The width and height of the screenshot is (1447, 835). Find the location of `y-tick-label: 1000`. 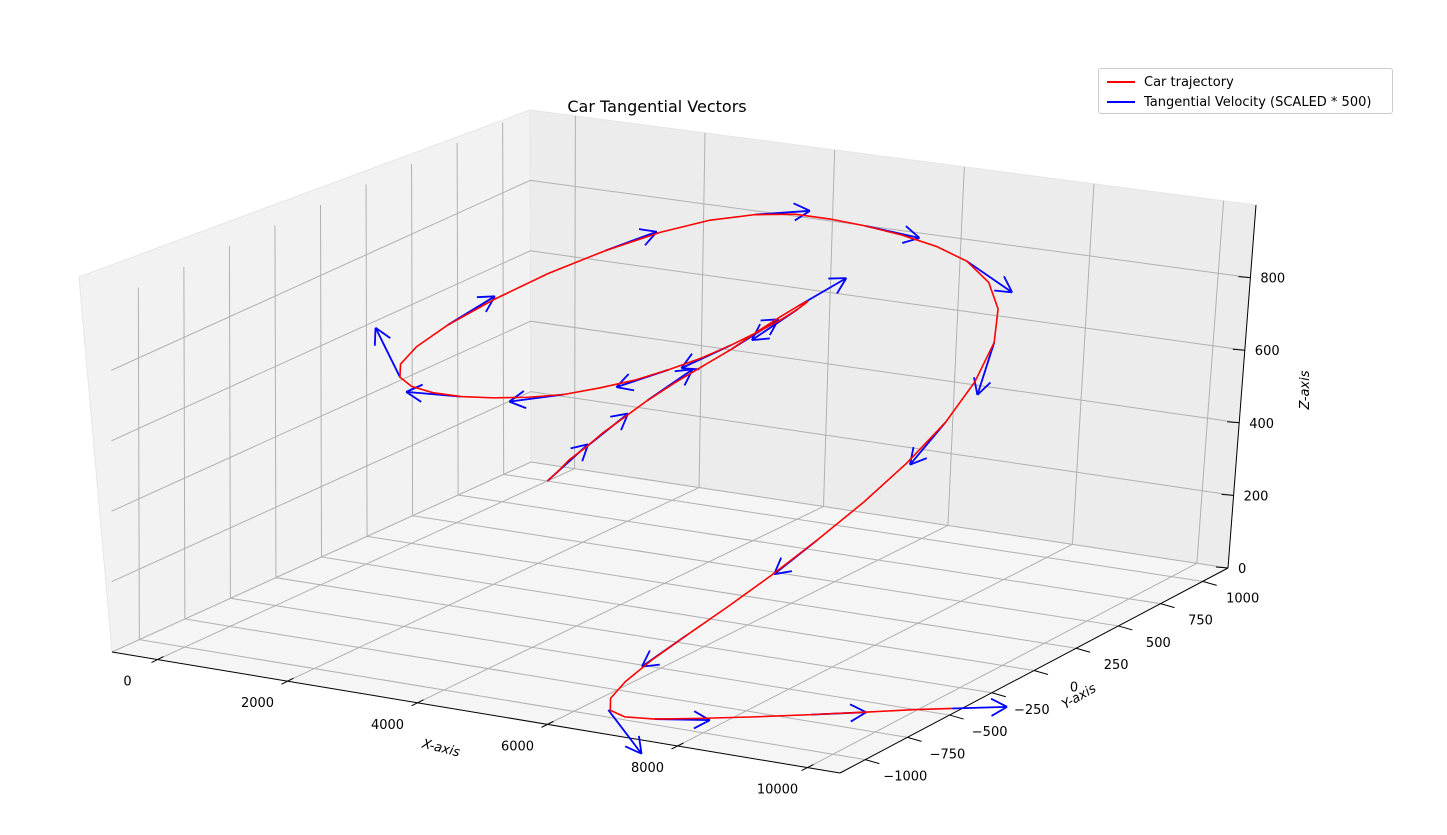

y-tick-label: 1000 is located at coordinates (1242, 598).